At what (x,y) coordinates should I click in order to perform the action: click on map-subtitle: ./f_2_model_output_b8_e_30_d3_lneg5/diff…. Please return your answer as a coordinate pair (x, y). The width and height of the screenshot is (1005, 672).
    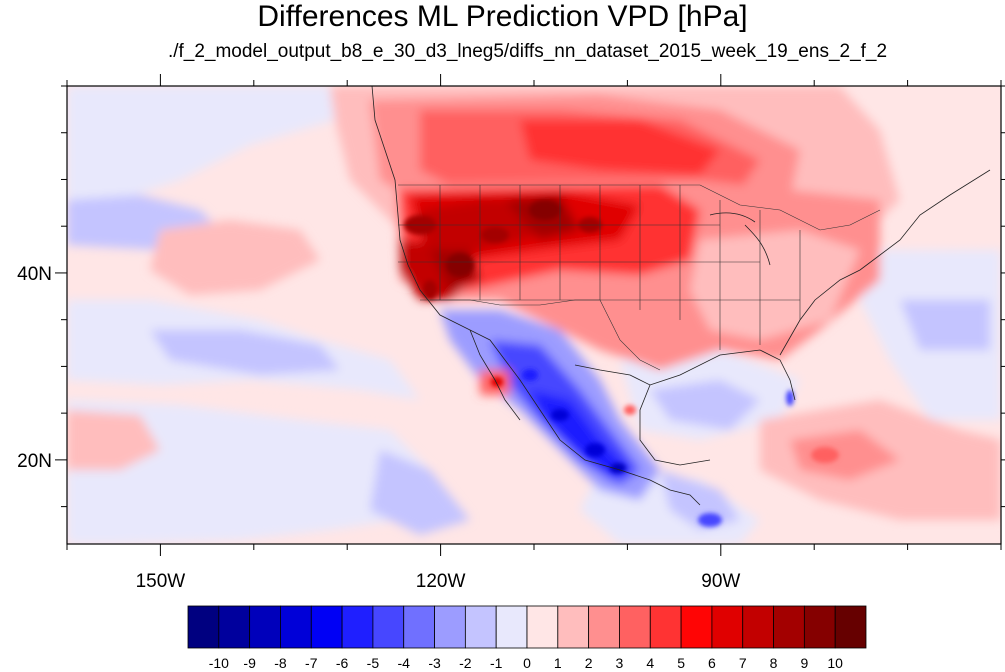
    Looking at the image, I should click on (527, 51).